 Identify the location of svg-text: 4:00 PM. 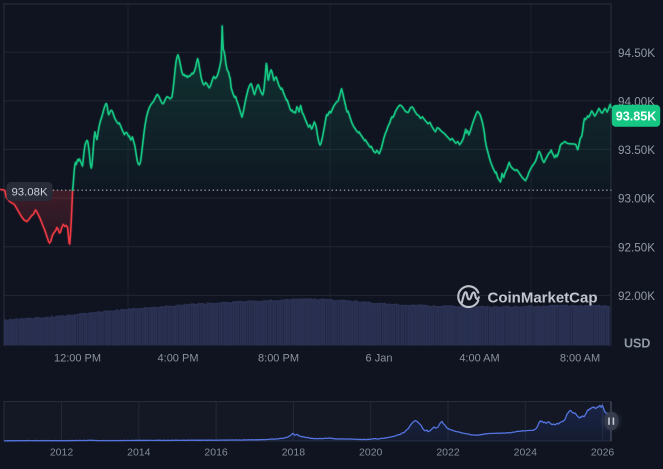
(178, 359).